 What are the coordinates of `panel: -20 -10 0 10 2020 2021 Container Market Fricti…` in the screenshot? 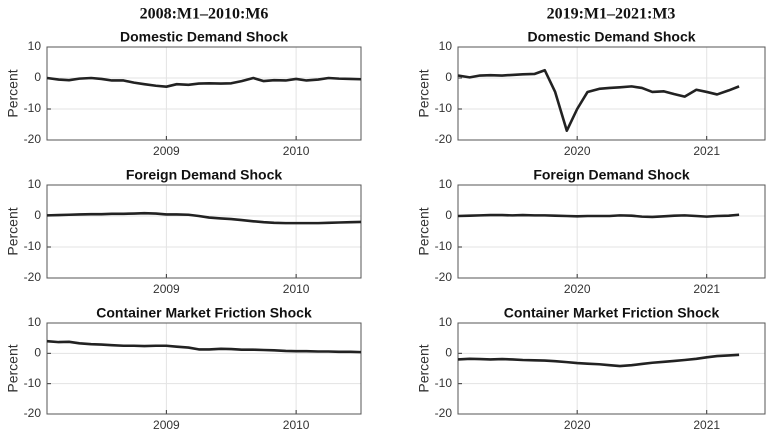 It's located at (591, 368).